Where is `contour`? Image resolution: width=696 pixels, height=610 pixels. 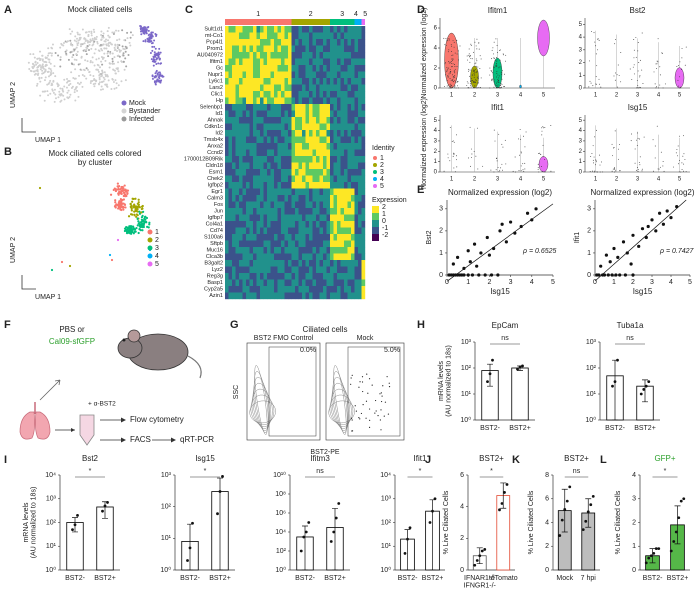 contour is located at coordinates (341, 412).